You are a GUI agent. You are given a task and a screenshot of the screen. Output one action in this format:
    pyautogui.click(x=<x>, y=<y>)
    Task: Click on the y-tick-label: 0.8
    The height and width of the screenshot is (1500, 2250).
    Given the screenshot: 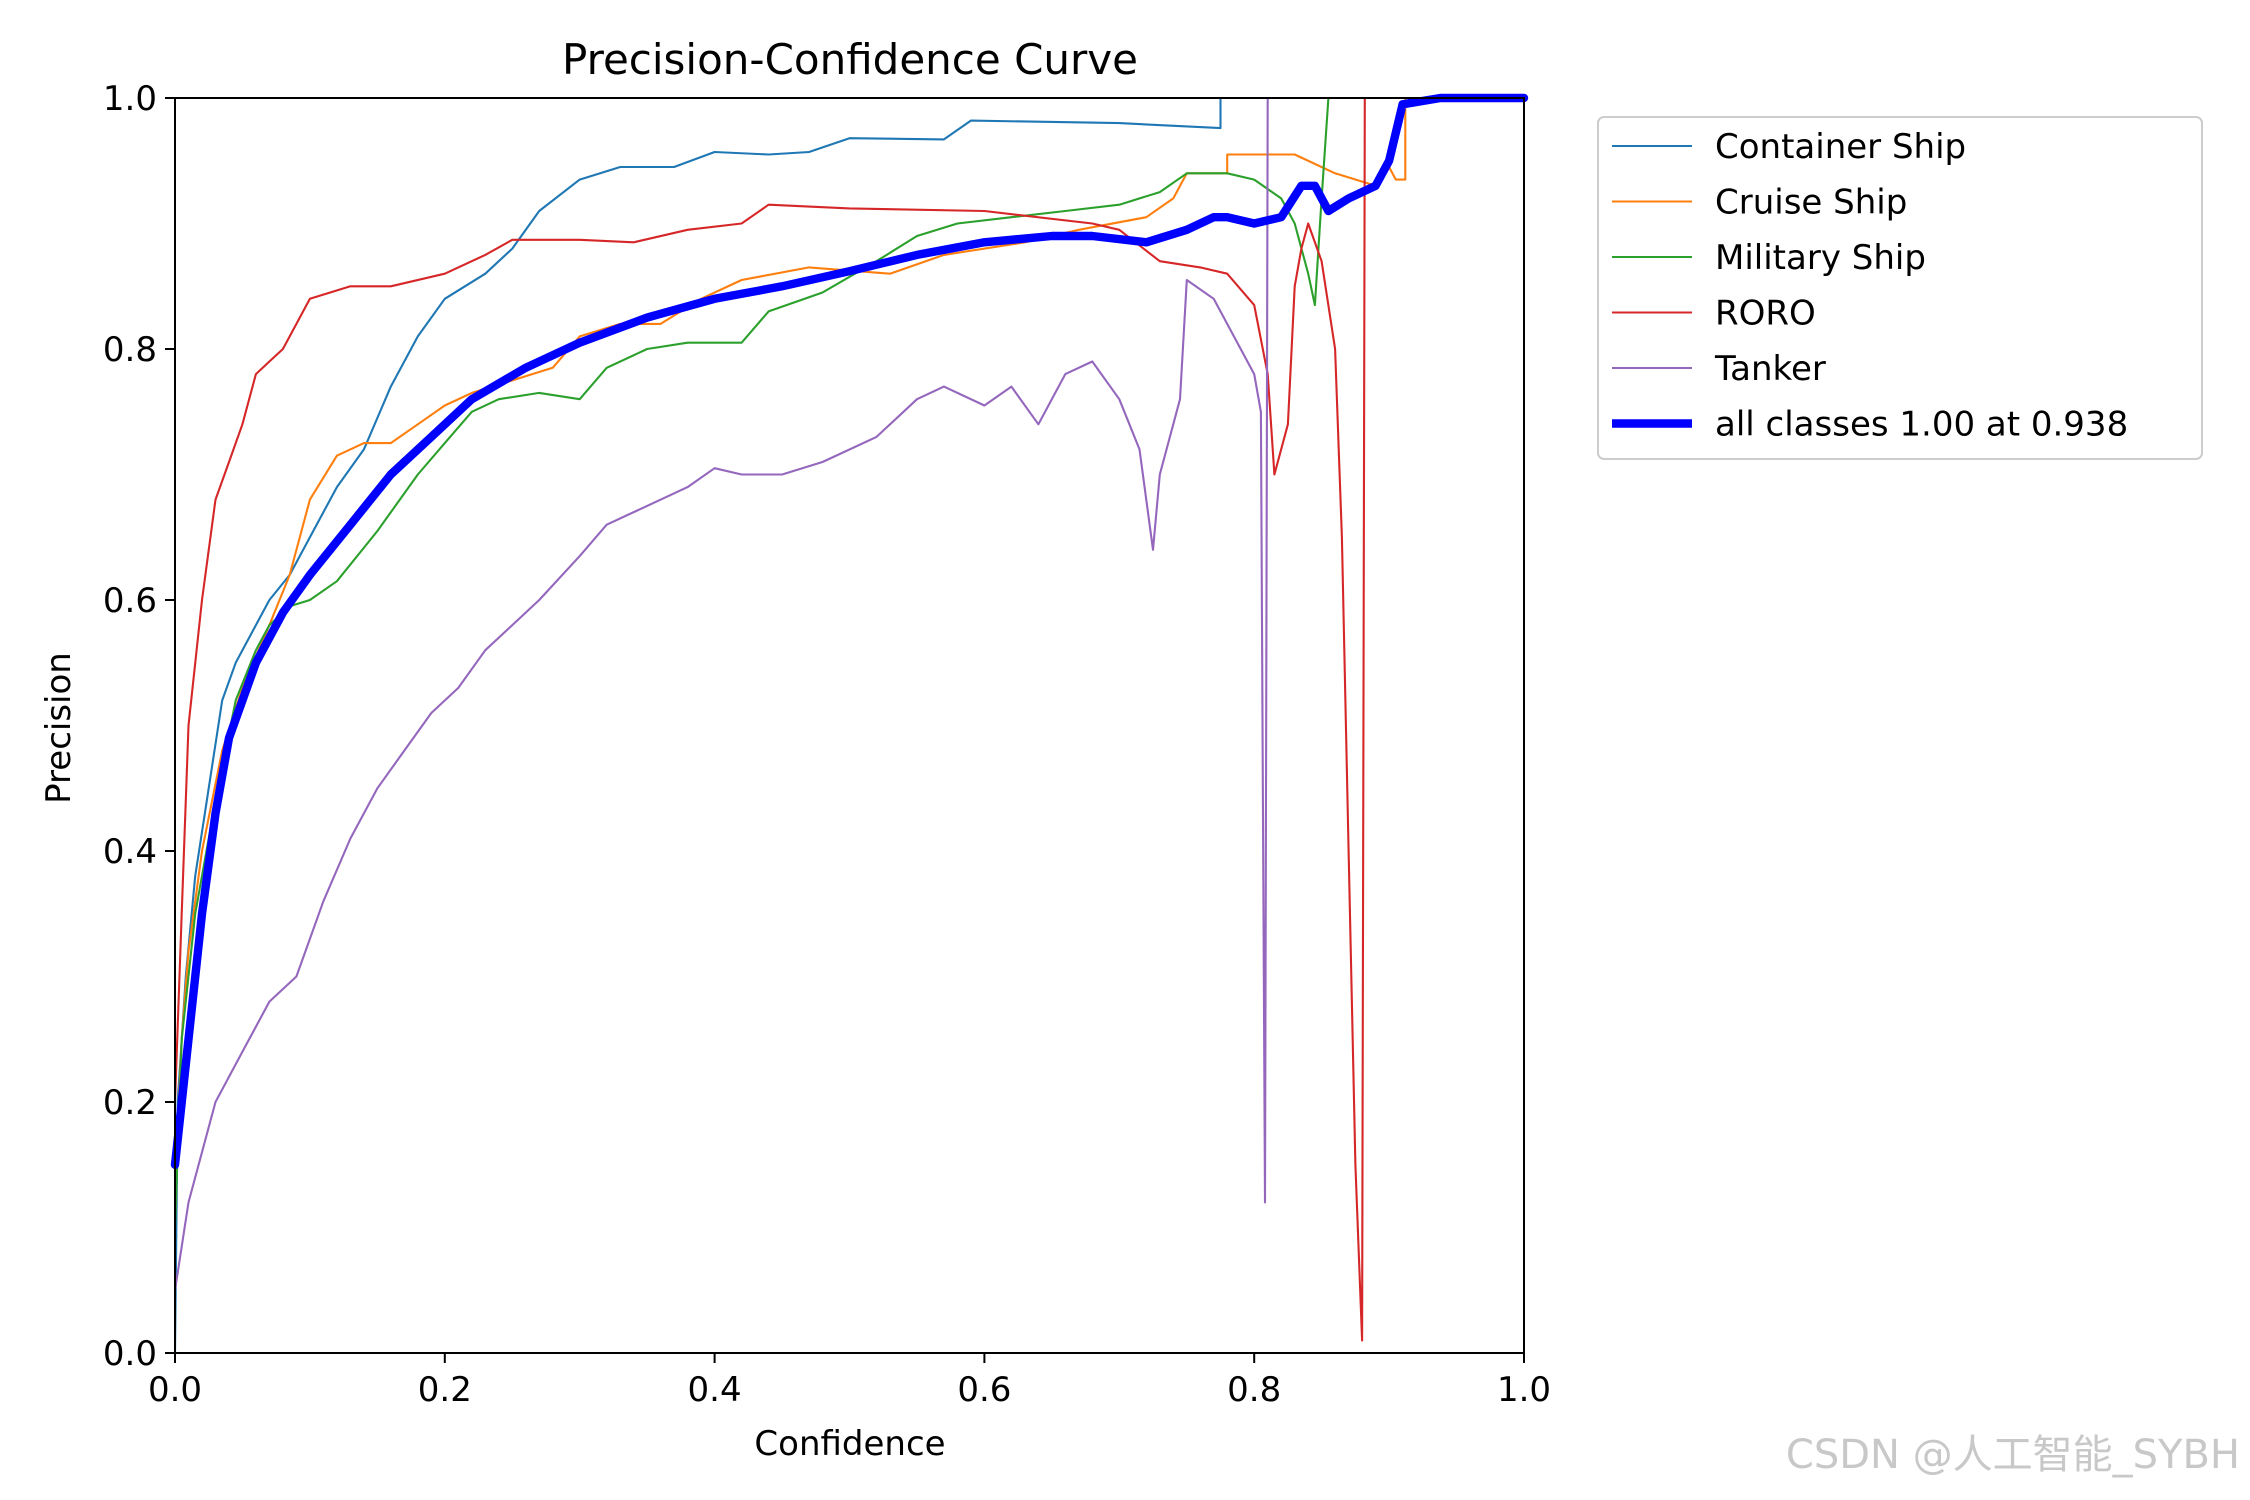 What is the action you would take?
    pyautogui.click(x=130, y=350)
    